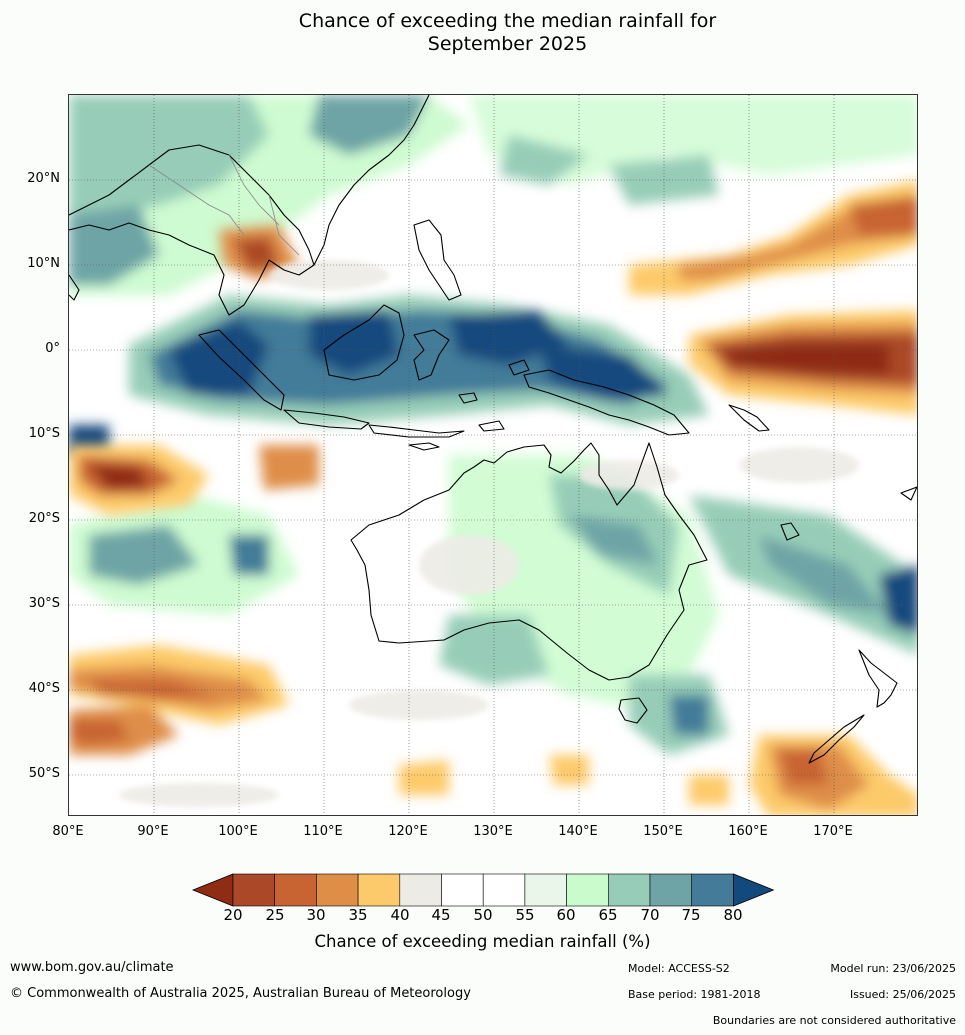 The image size is (965, 1035). I want to click on colorbar-label-25: 25, so click(275, 915).